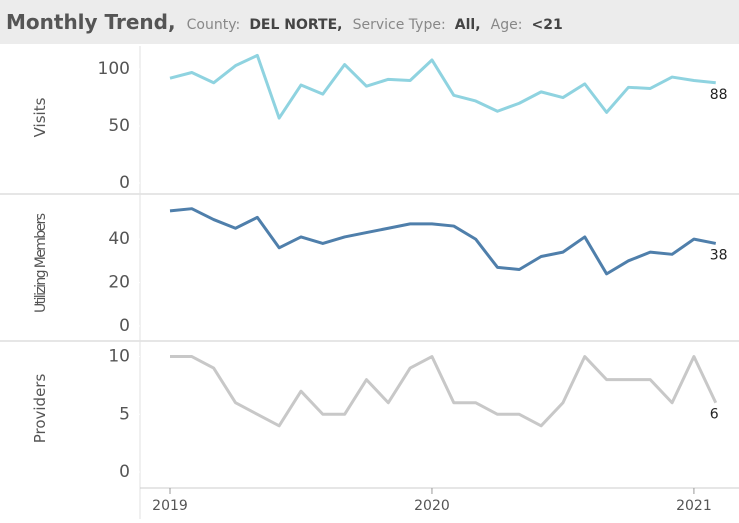 The image size is (739, 523). Describe the element at coordinates (694, 506) in the screenshot. I see `x-tick-label: 2021` at that location.